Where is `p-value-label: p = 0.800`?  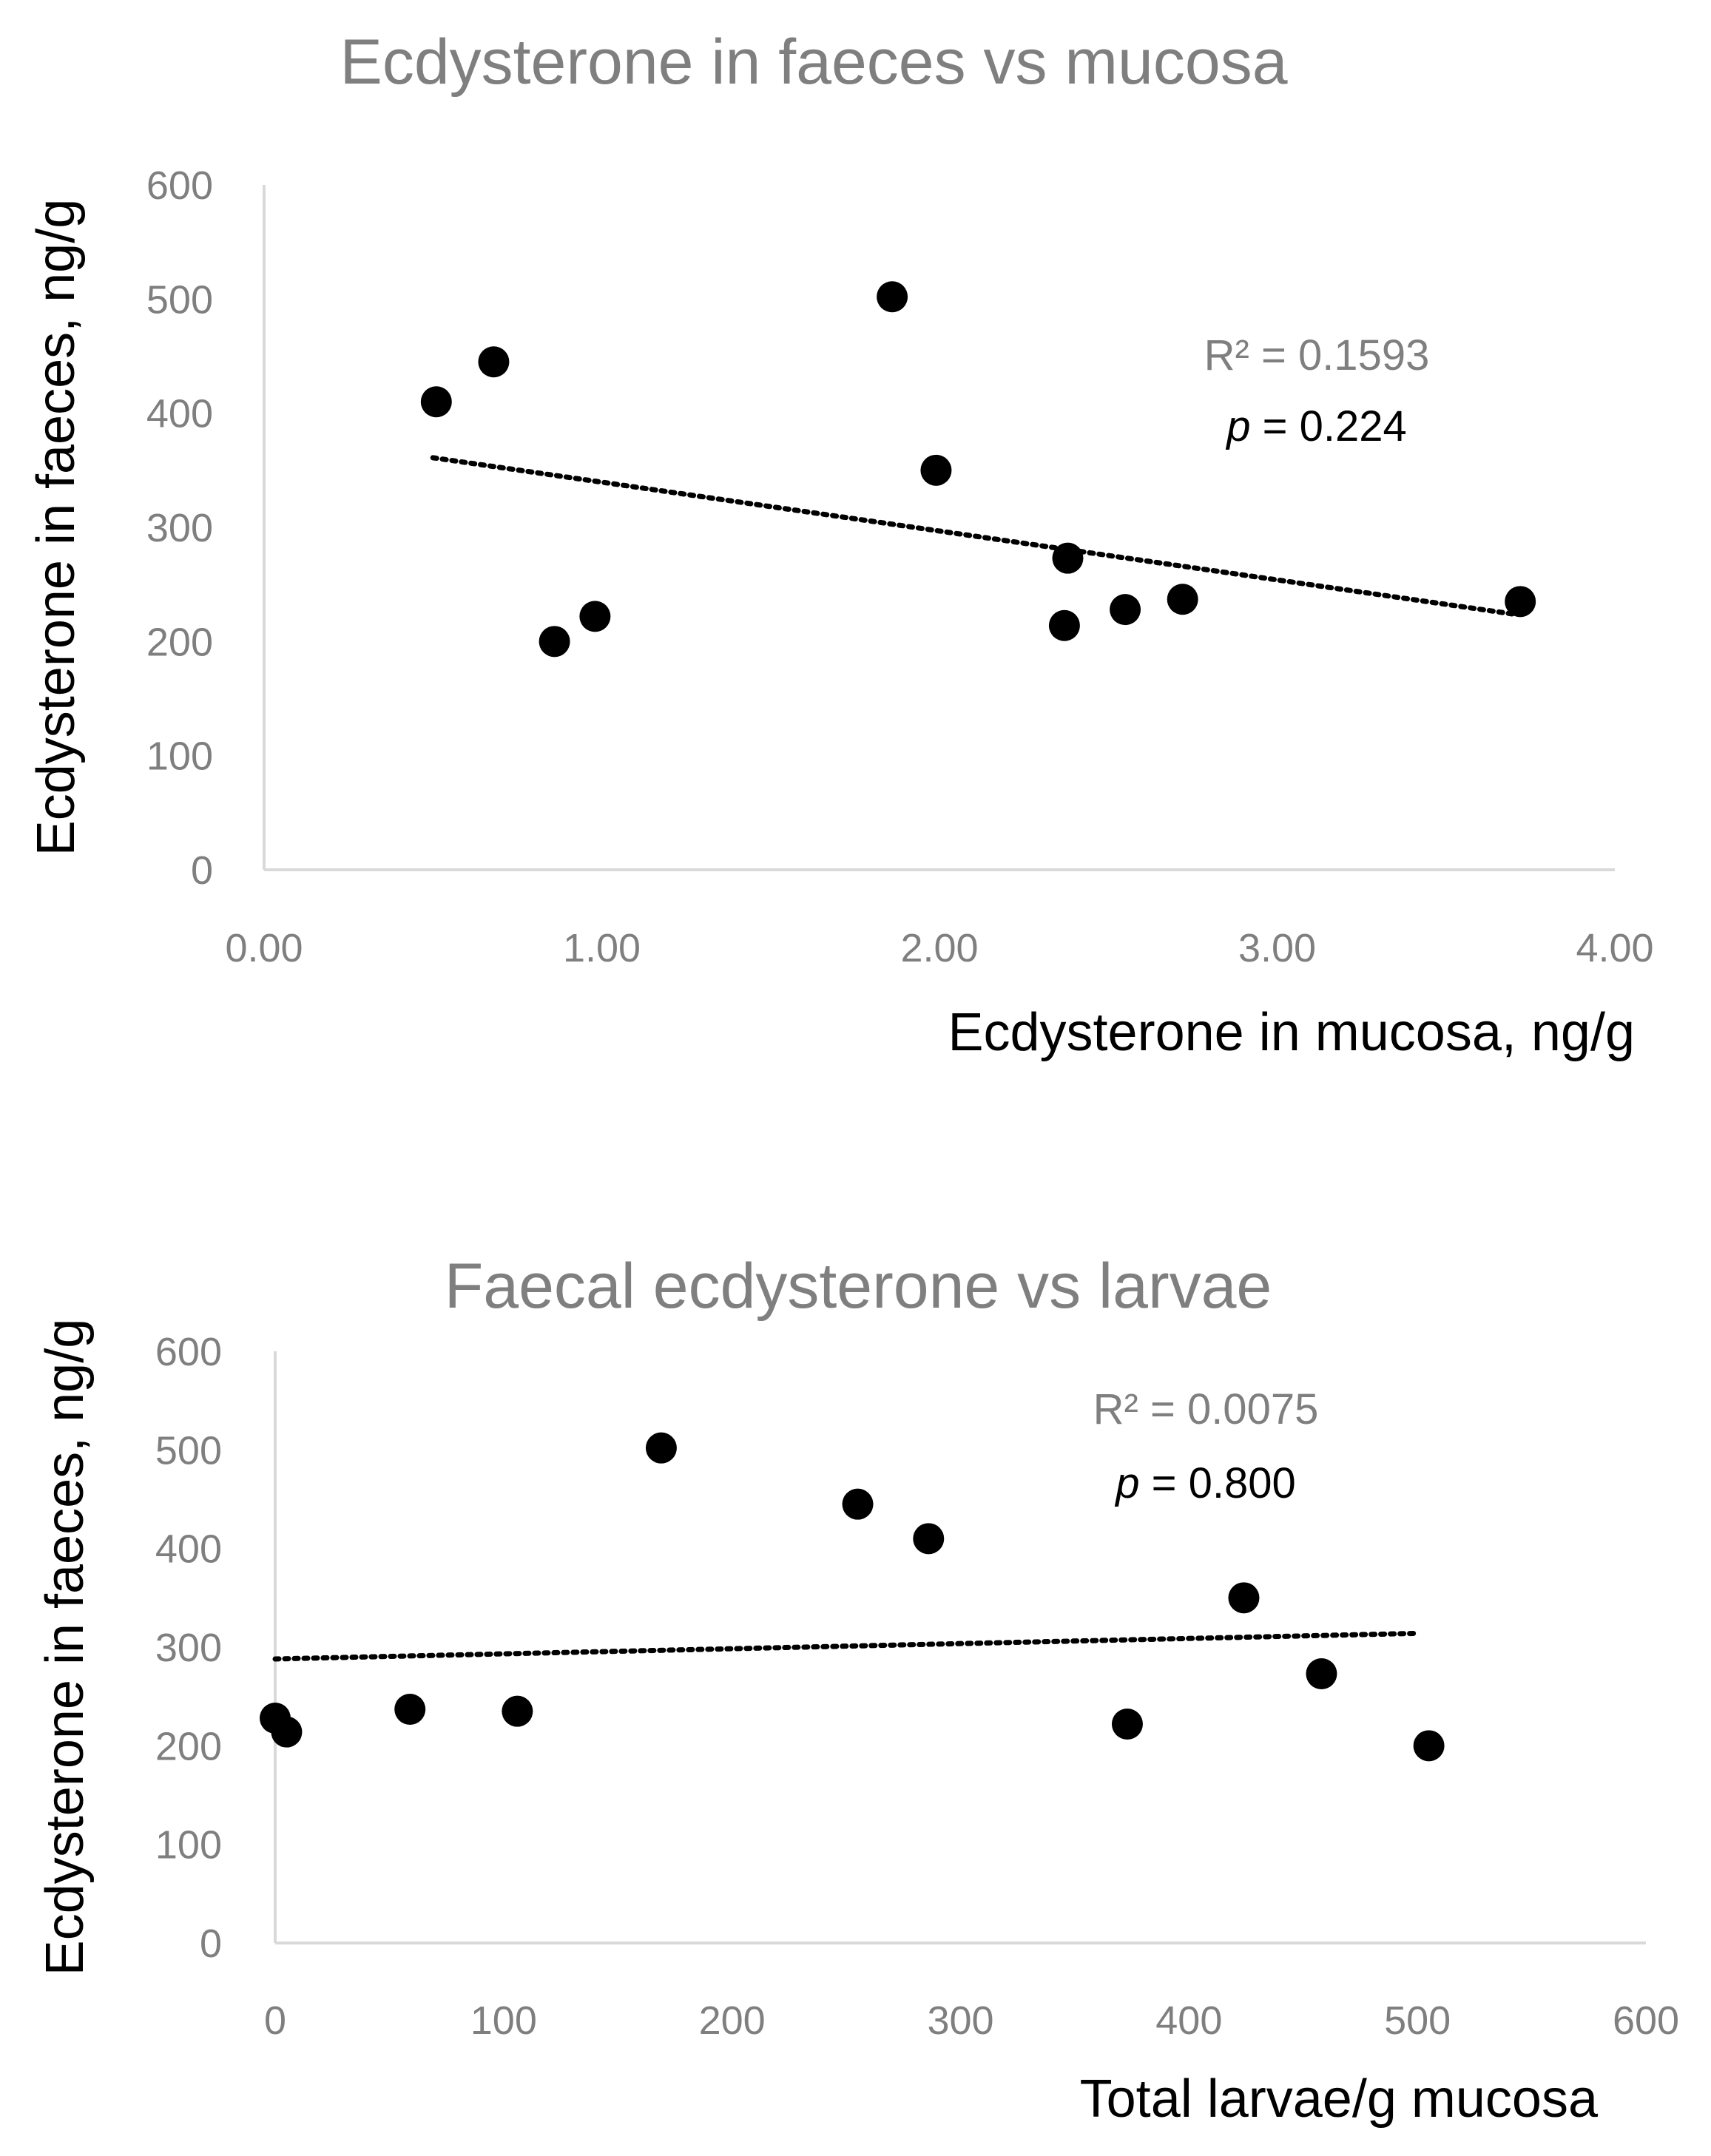 p-value-label: p = 0.800 is located at coordinates (1205, 1483).